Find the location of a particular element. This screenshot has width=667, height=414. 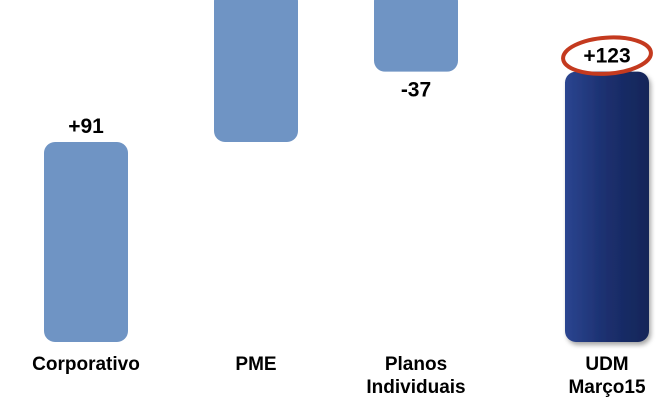

value-label-3: +123 is located at coordinates (606, 56).